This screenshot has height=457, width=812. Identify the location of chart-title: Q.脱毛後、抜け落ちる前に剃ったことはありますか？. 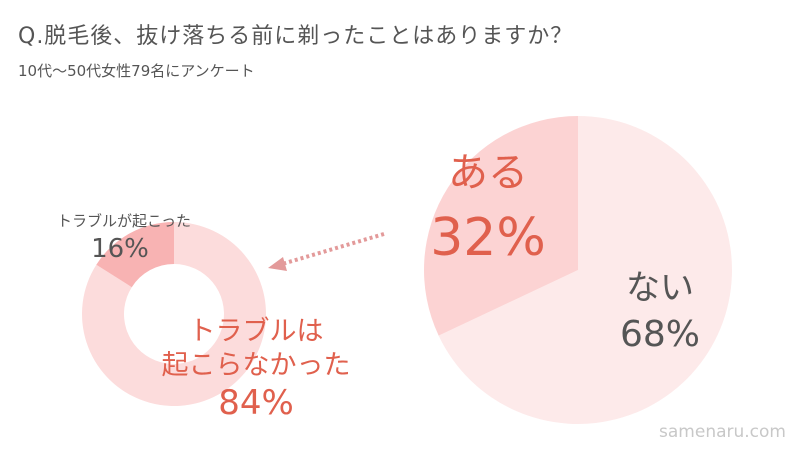
(296, 36).